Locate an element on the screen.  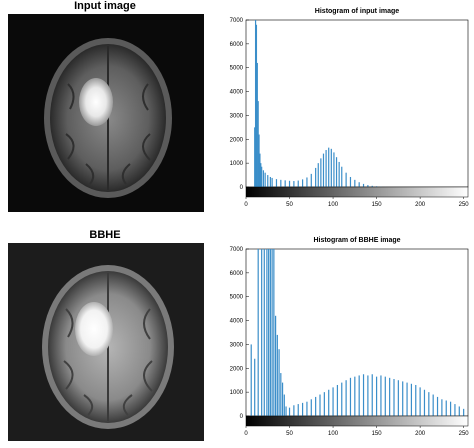
y-tick-label: 5000 is located at coordinates (237, 69).